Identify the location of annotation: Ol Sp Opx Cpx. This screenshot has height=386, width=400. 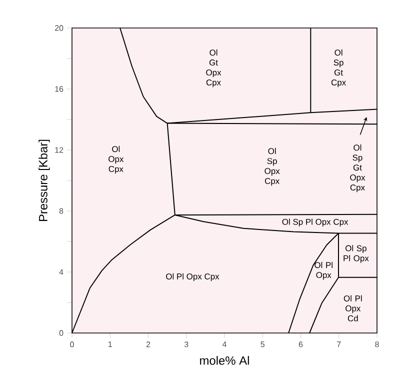
(272, 167).